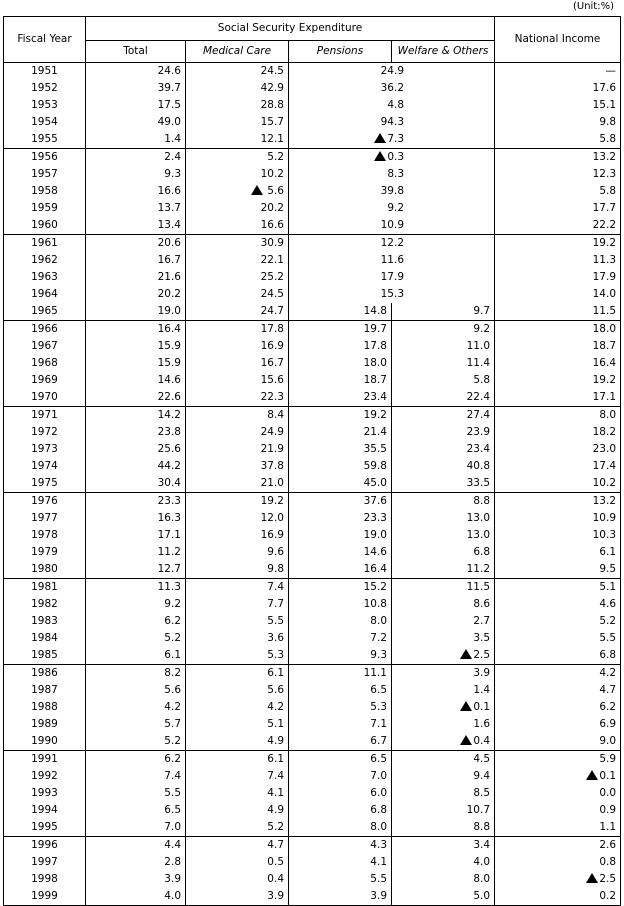 The image size is (624, 906). I want to click on cell-ni: 11.5, so click(558, 312).